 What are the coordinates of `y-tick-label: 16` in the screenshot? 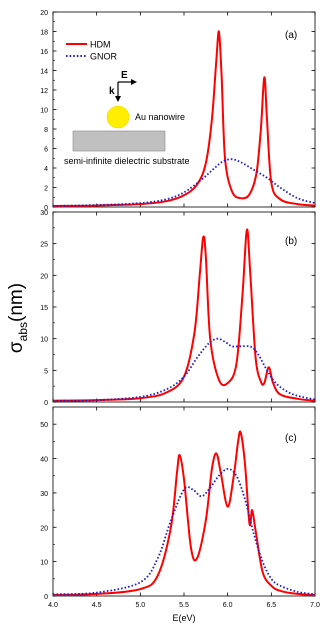 It's located at (44, 52).